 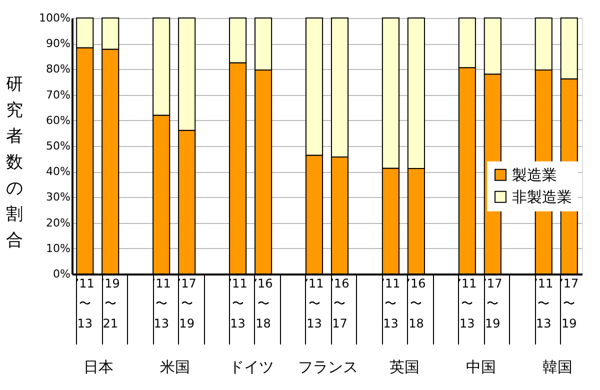 I want to click on y-tick-label: 30%, so click(x=58, y=197).